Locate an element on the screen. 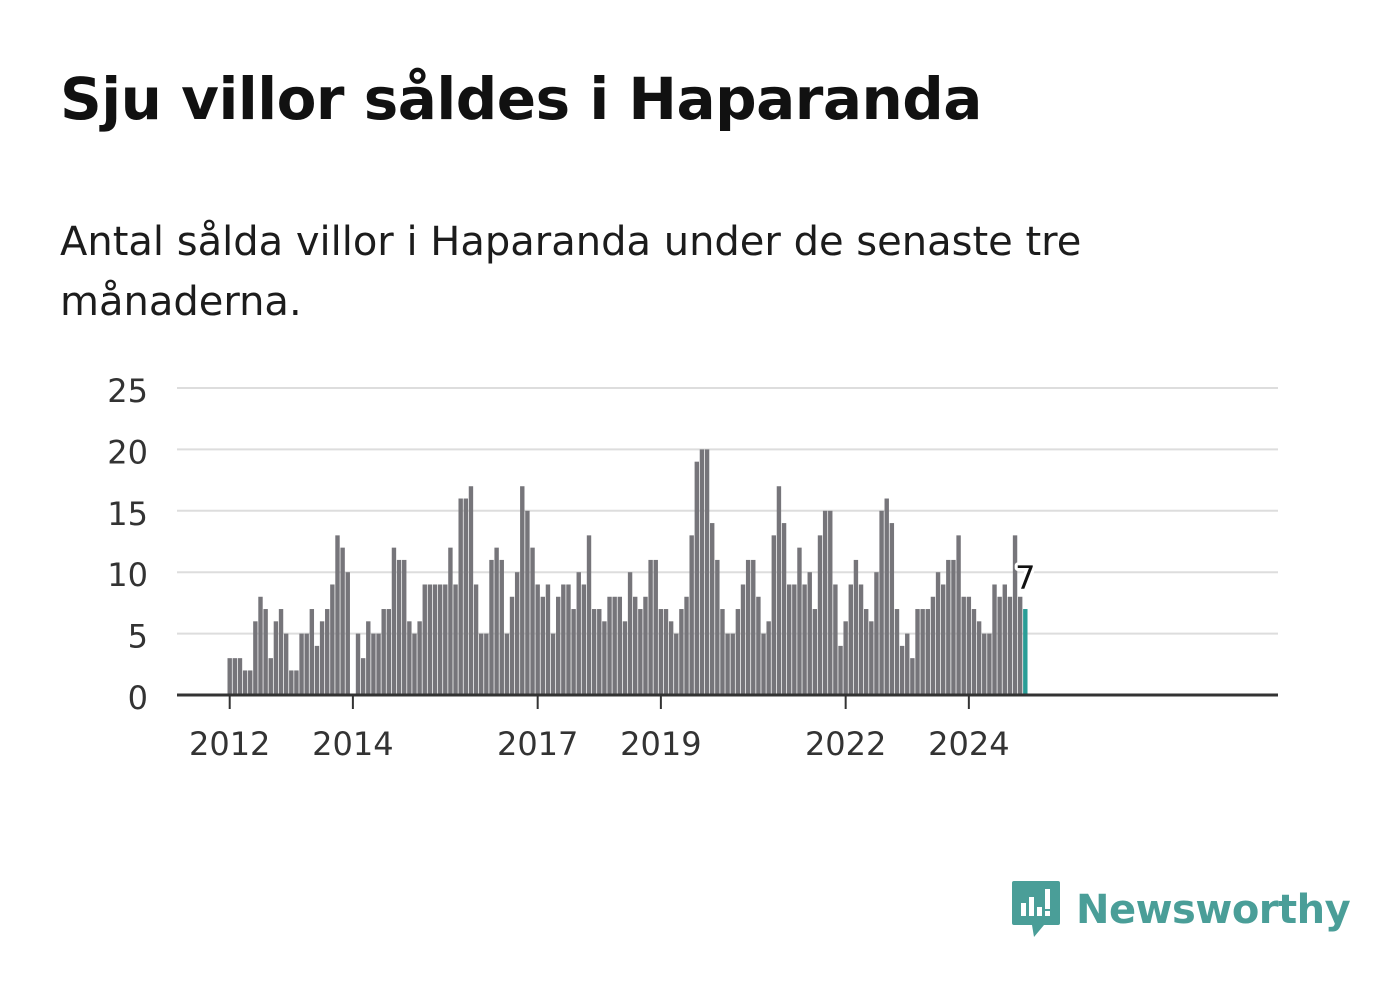 The height and width of the screenshot is (999, 1382). y-tick-label: 5 is located at coordinates (138, 637).